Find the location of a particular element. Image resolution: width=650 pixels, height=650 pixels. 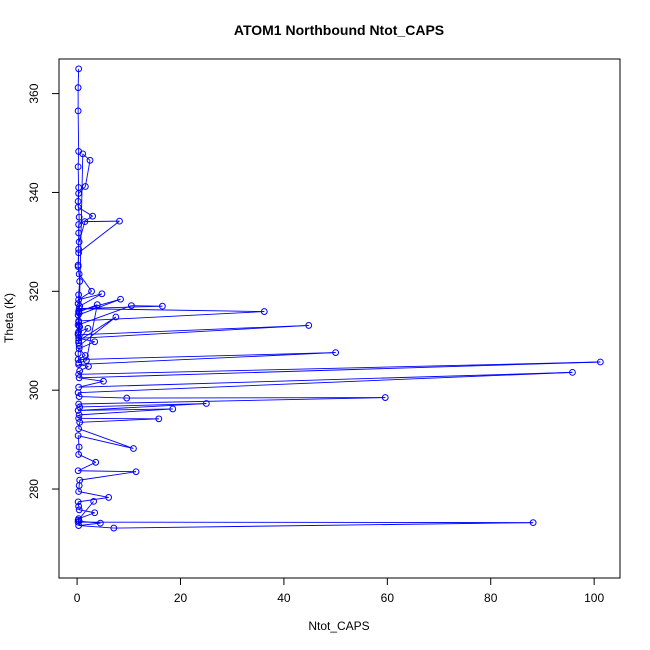

x-tick-label: 60 is located at coordinates (388, 598).